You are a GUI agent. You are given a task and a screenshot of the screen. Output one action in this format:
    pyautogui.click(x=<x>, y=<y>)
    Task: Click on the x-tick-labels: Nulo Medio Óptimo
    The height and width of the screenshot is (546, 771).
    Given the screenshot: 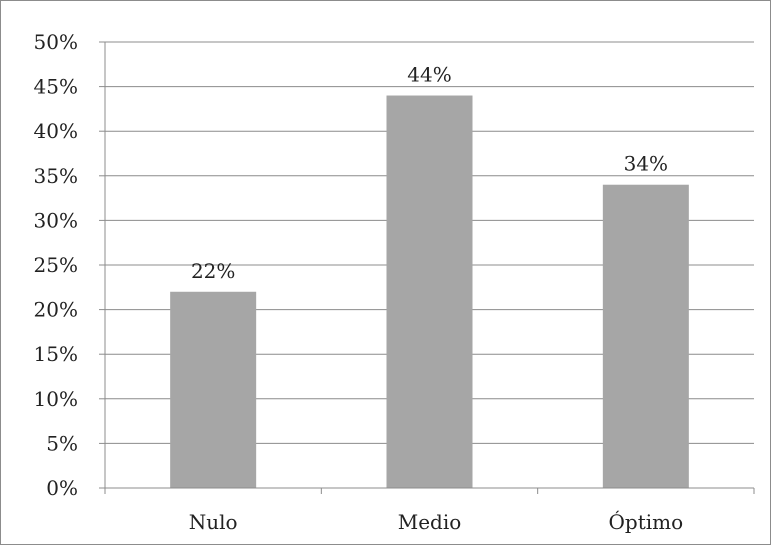 What is the action you would take?
    pyautogui.click(x=436, y=521)
    